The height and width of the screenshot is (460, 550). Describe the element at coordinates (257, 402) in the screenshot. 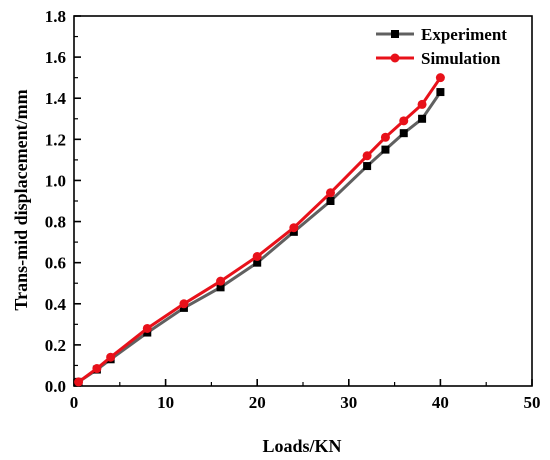

I see `x-tick-label: 20` at that location.